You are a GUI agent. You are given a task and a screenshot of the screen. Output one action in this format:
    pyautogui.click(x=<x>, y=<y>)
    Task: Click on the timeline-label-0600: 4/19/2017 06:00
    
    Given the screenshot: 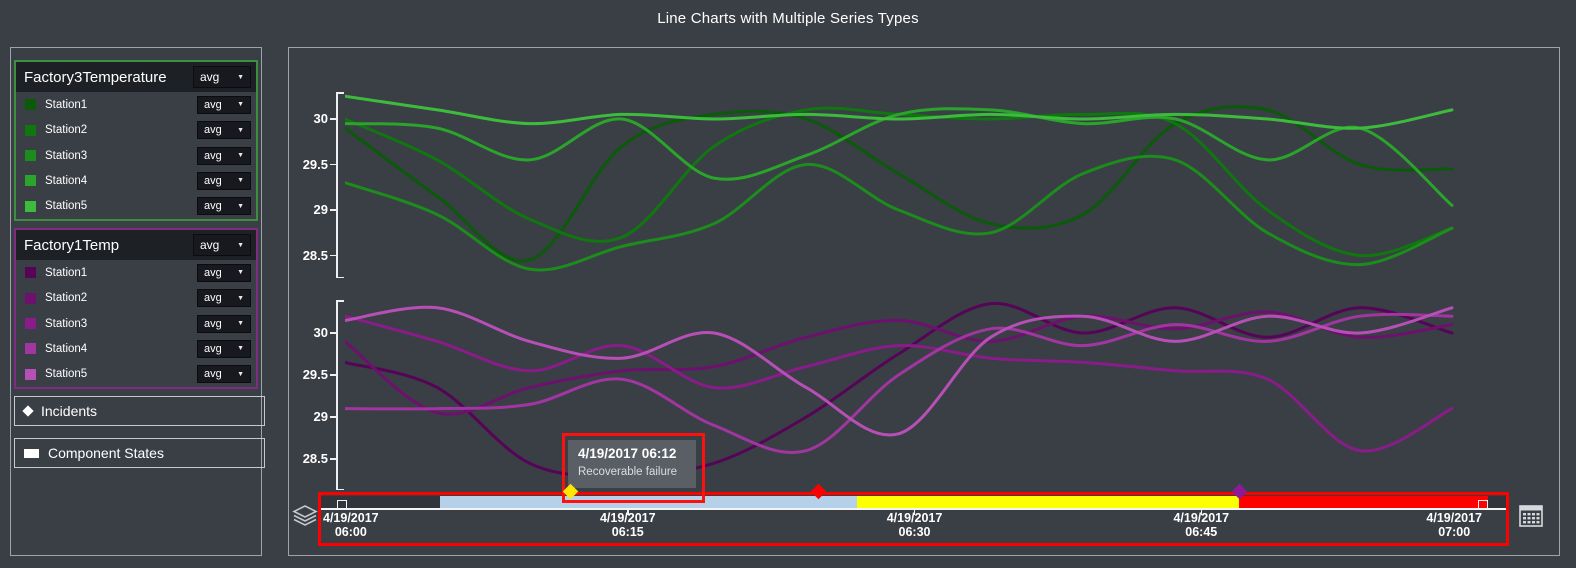 What is the action you would take?
    pyautogui.click(x=351, y=525)
    